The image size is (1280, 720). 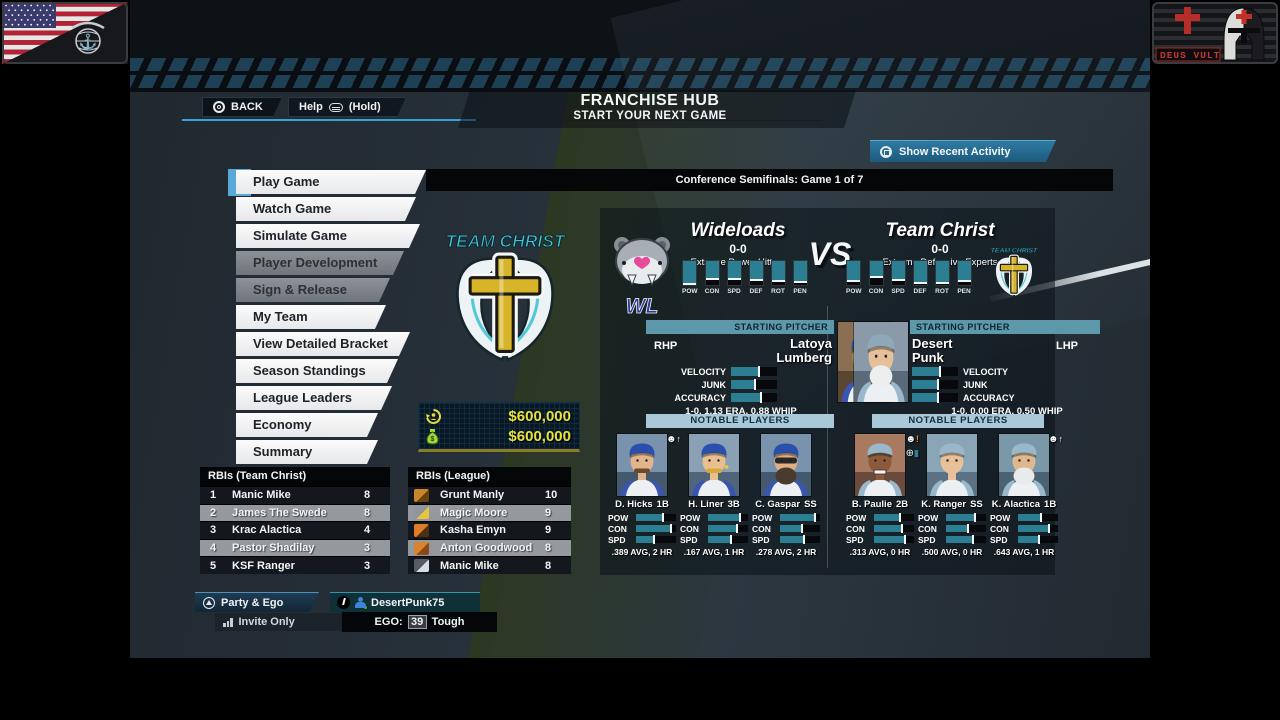 I want to click on title-banner, so click(x=657, y=109).